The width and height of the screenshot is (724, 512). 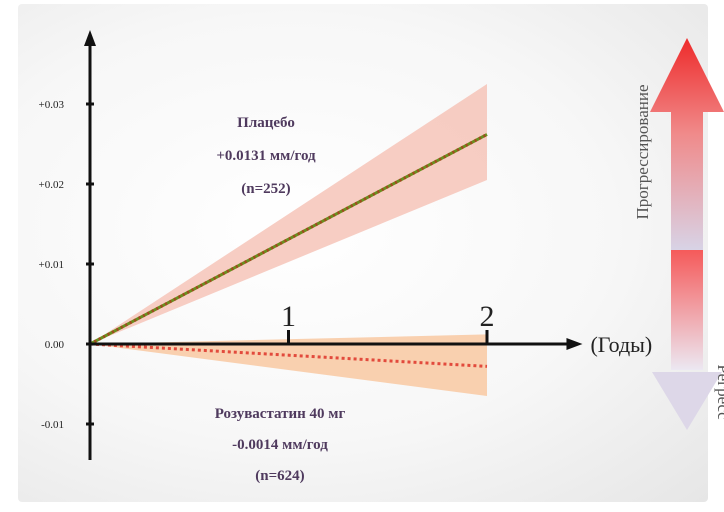 What do you see at coordinates (687, 144) in the screenshot?
I see `up-arrow-icon` at bounding box center [687, 144].